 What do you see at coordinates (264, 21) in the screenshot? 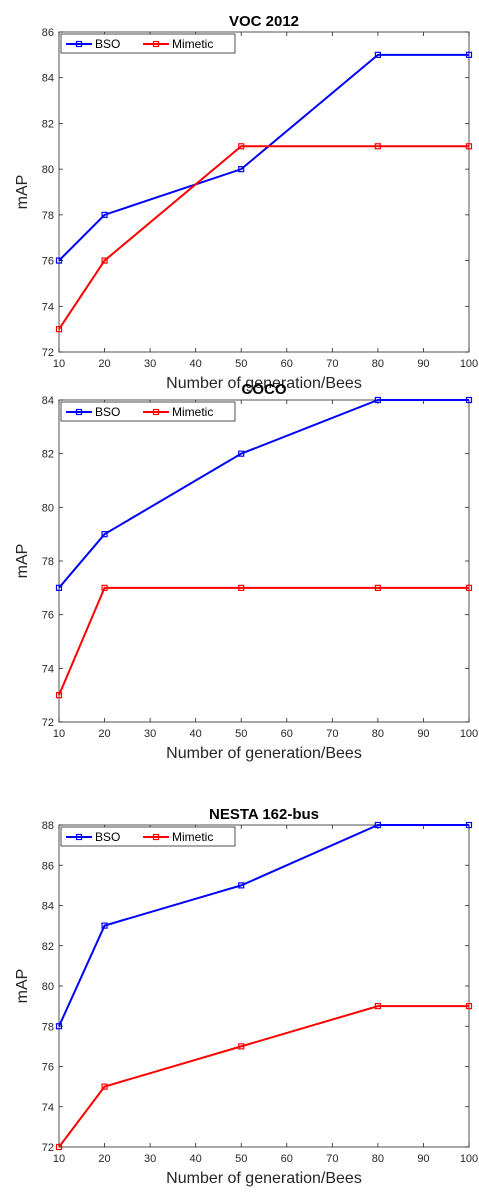
I see `chart-title: VOC 2012` at bounding box center [264, 21].